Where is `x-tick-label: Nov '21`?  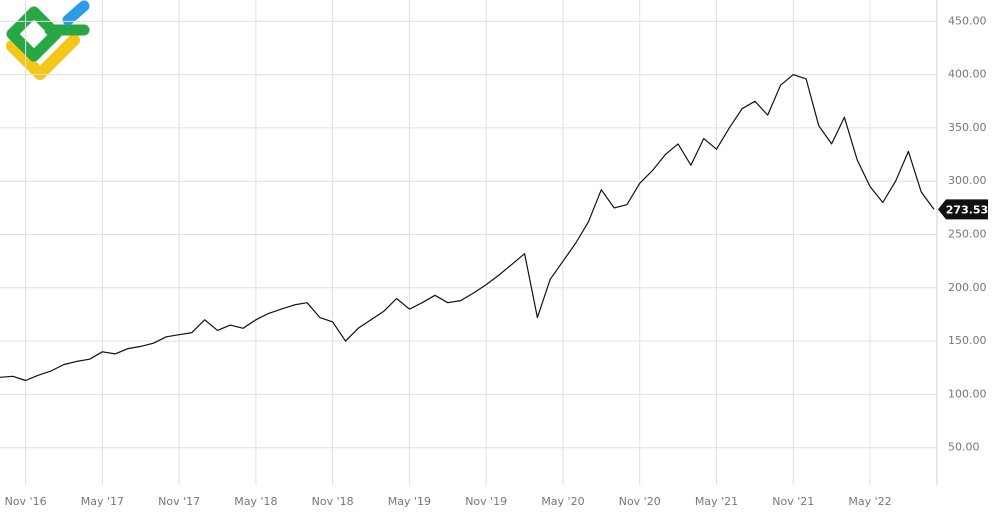 x-tick-label: Nov '21 is located at coordinates (793, 501).